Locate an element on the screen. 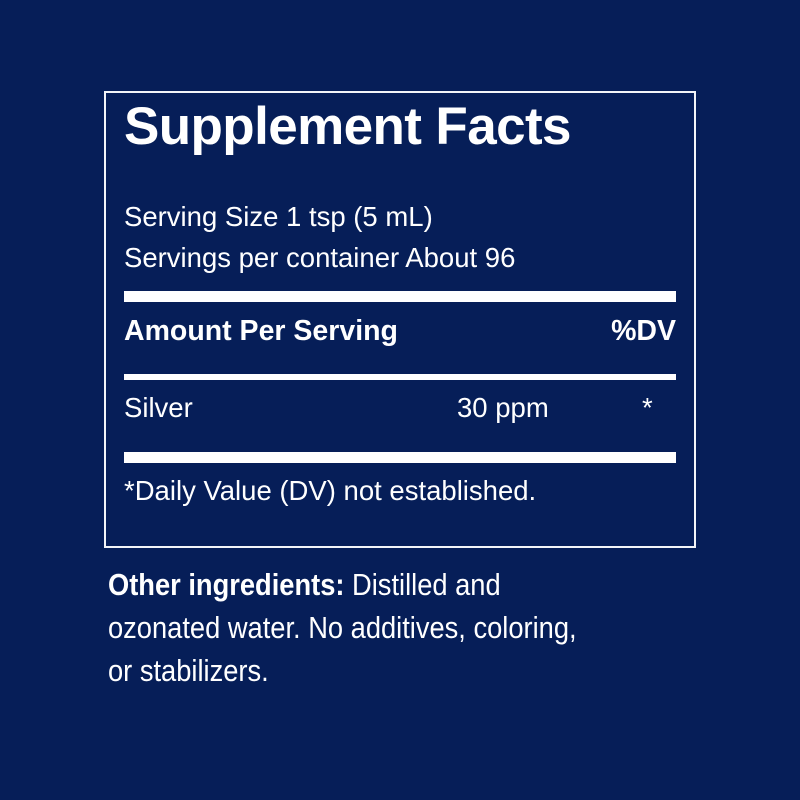 The height and width of the screenshot is (800, 800). nutrient-amount: 30 ppm is located at coordinates (503, 407).